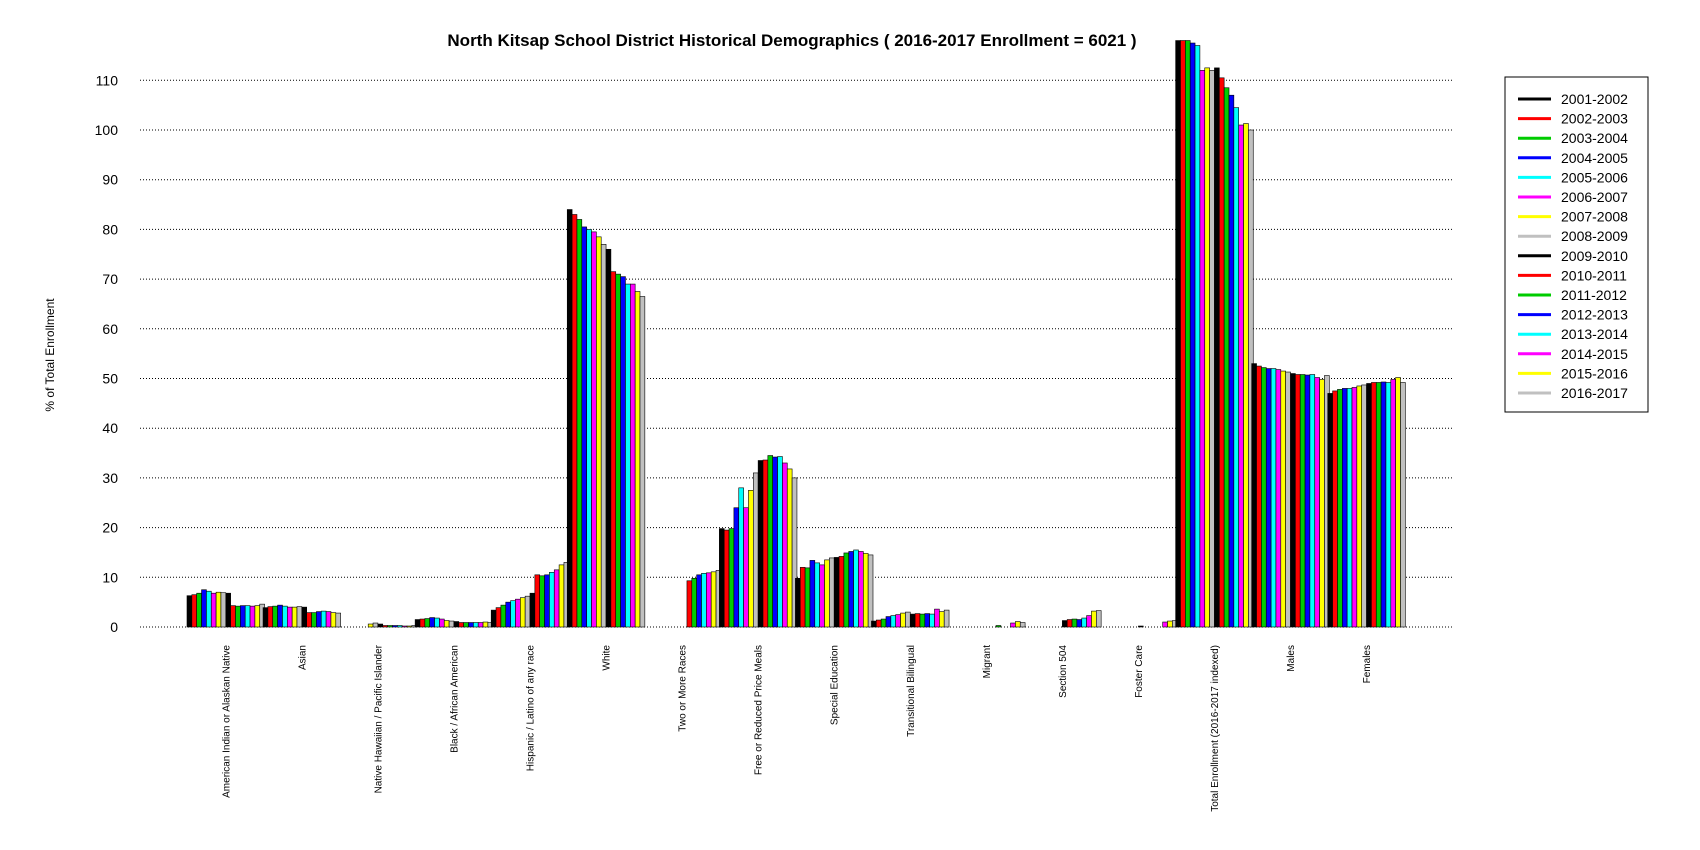  Describe the element at coordinates (911, 691) in the screenshot. I see `category-label: Transitional Bilingual` at that location.